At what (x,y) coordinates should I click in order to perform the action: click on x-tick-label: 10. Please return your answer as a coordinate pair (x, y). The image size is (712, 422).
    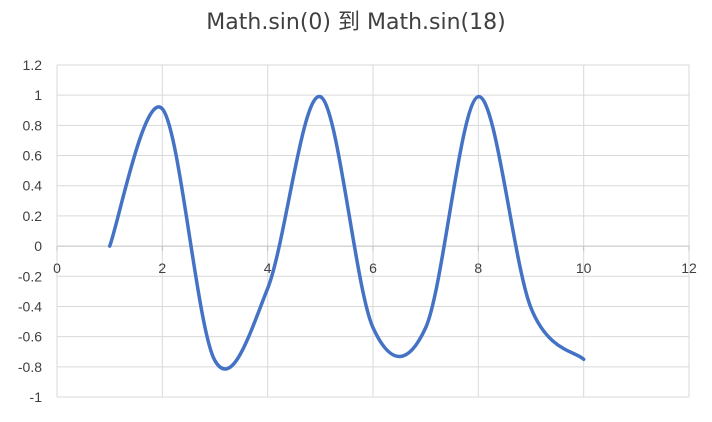
    Looking at the image, I should click on (584, 268).